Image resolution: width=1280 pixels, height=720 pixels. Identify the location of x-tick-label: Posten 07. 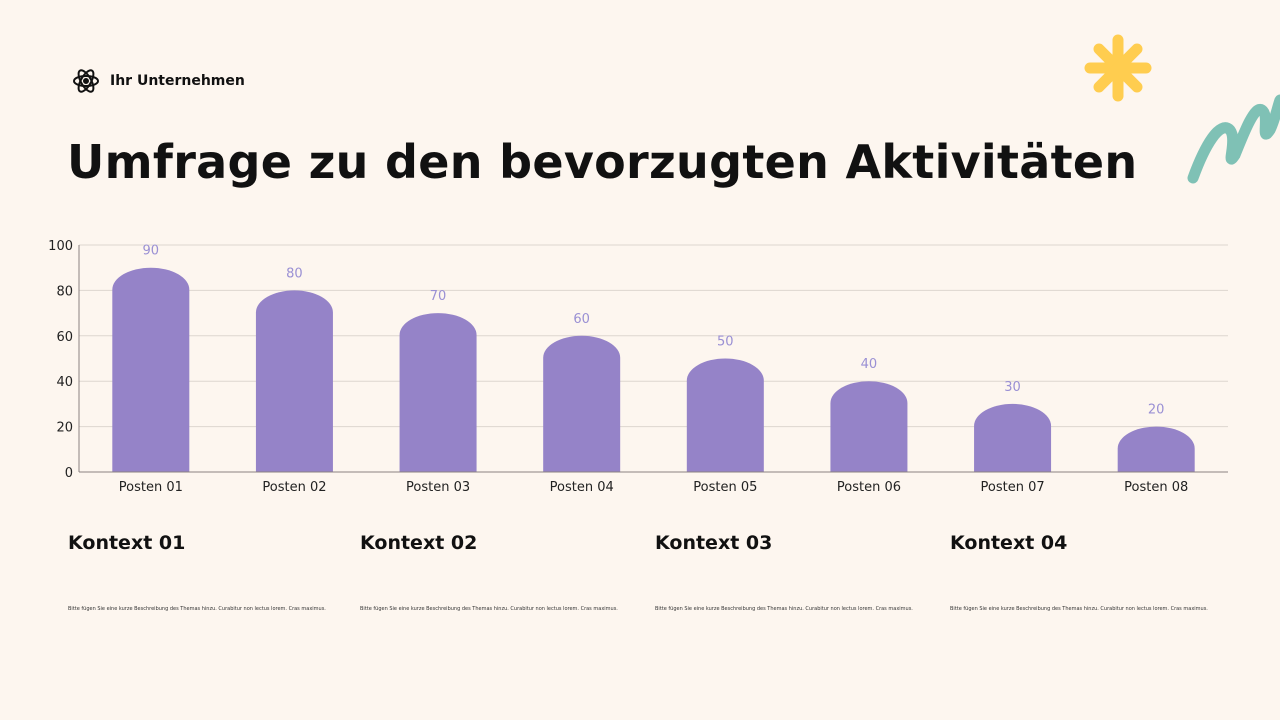
(1013, 487).